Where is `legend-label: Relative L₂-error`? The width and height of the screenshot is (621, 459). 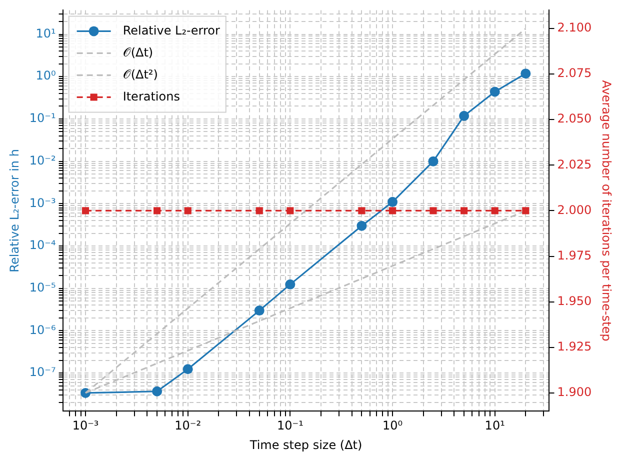 legend-label: Relative L₂-error is located at coordinates (171, 30).